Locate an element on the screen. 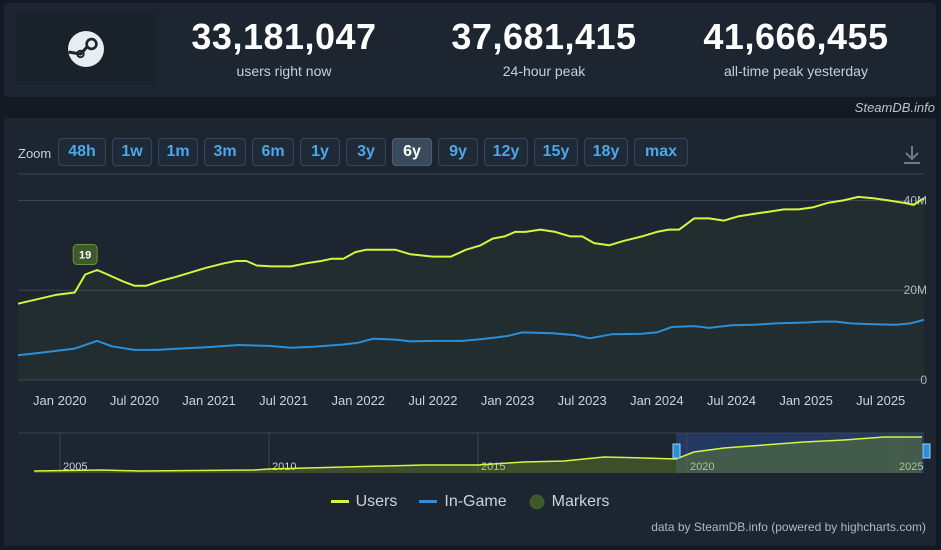 This screenshot has height=550, width=941. zoom-label: Zoom is located at coordinates (35, 153).